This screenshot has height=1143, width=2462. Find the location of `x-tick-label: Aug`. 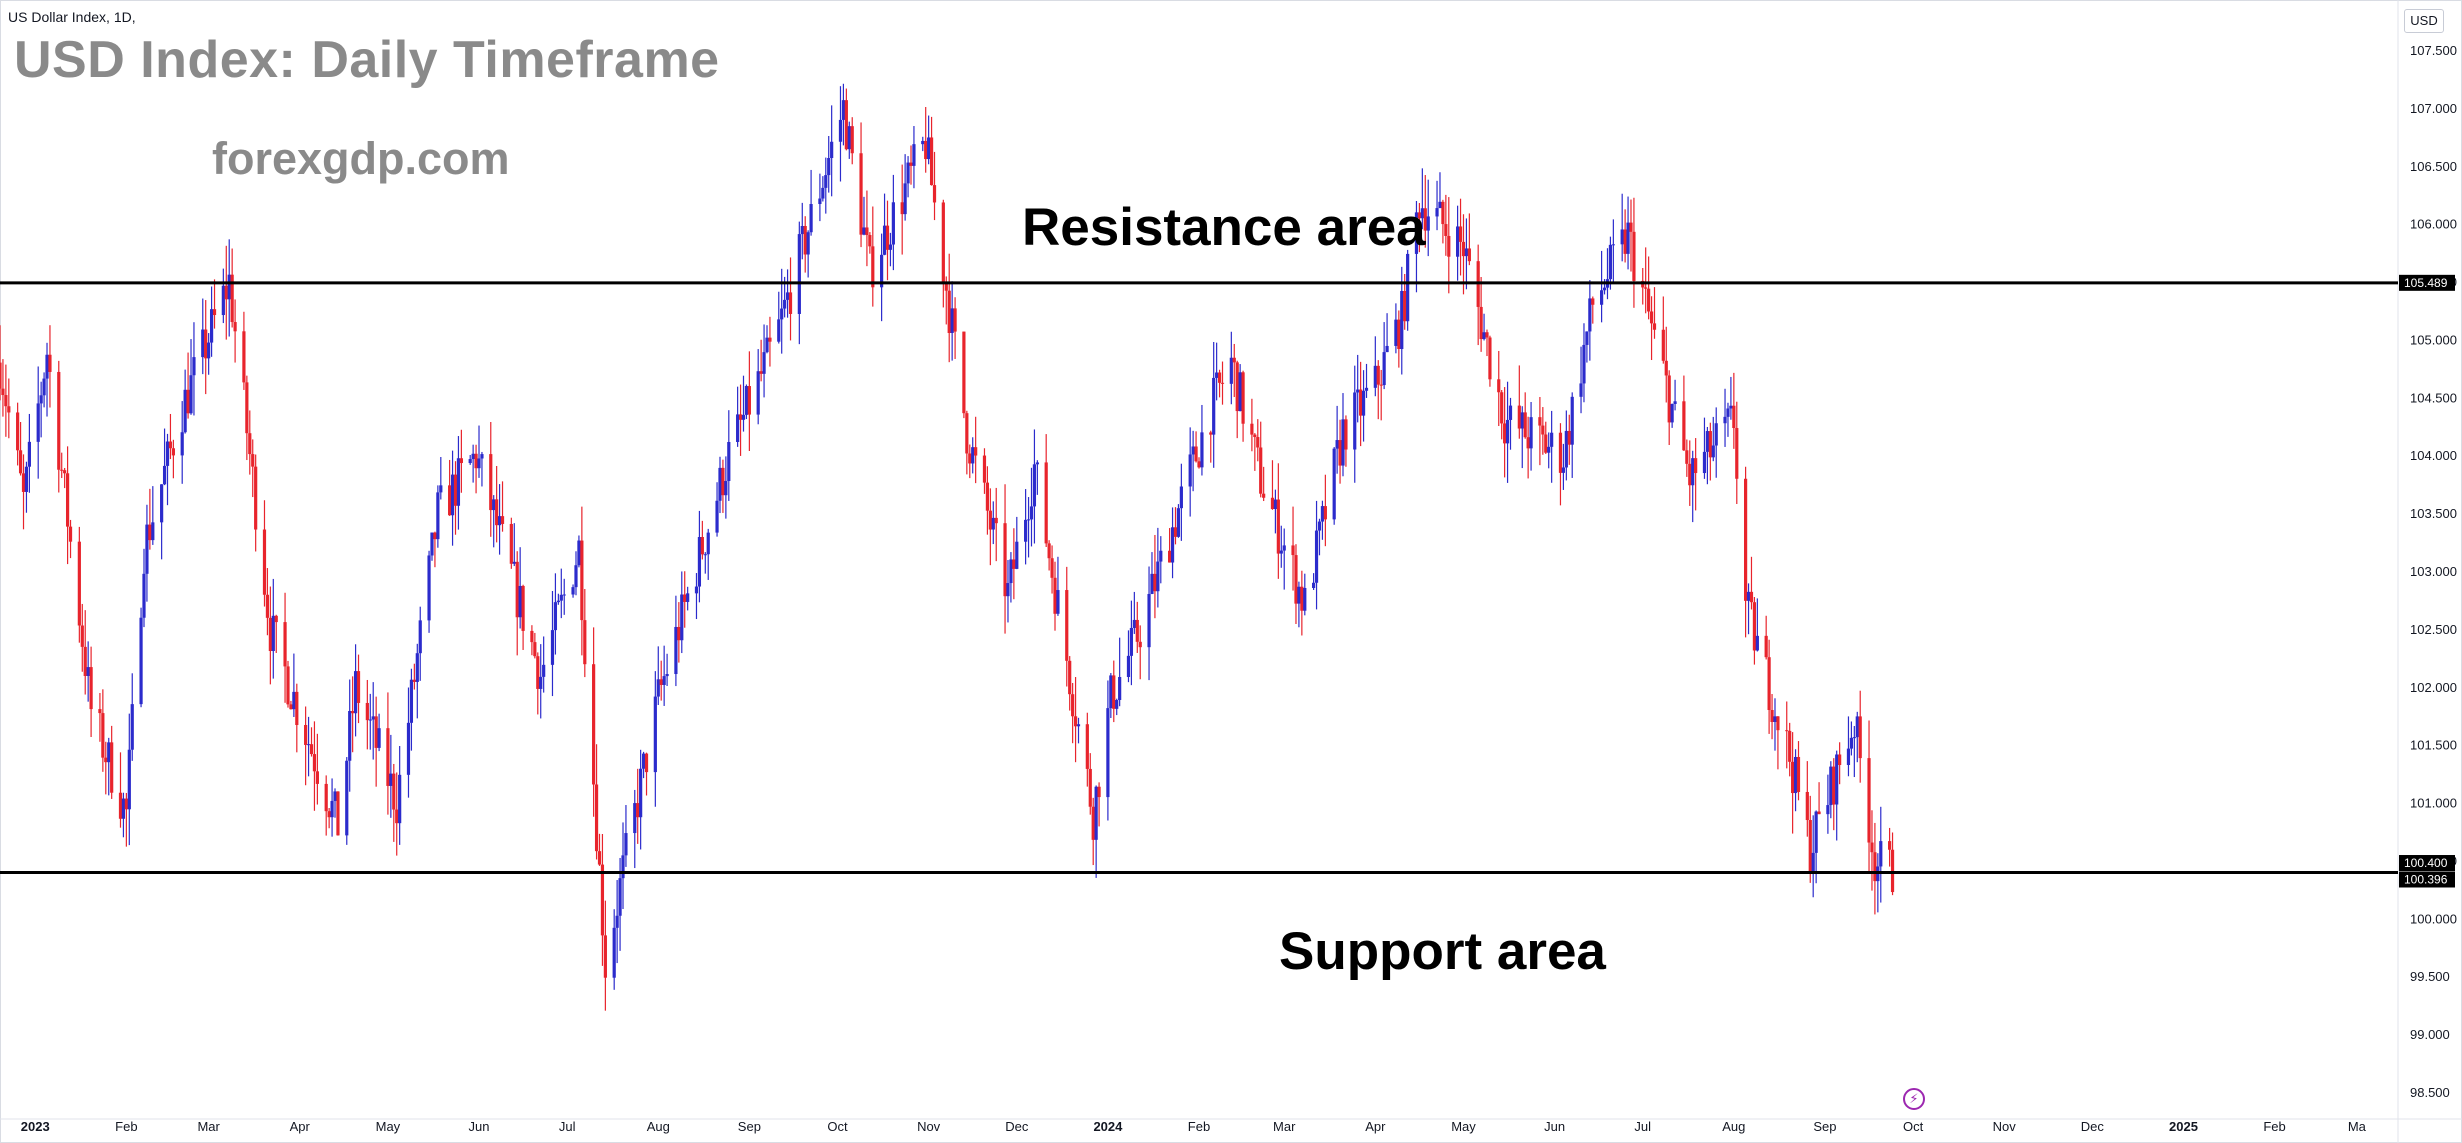

x-tick-label: Aug is located at coordinates (1733, 1126).